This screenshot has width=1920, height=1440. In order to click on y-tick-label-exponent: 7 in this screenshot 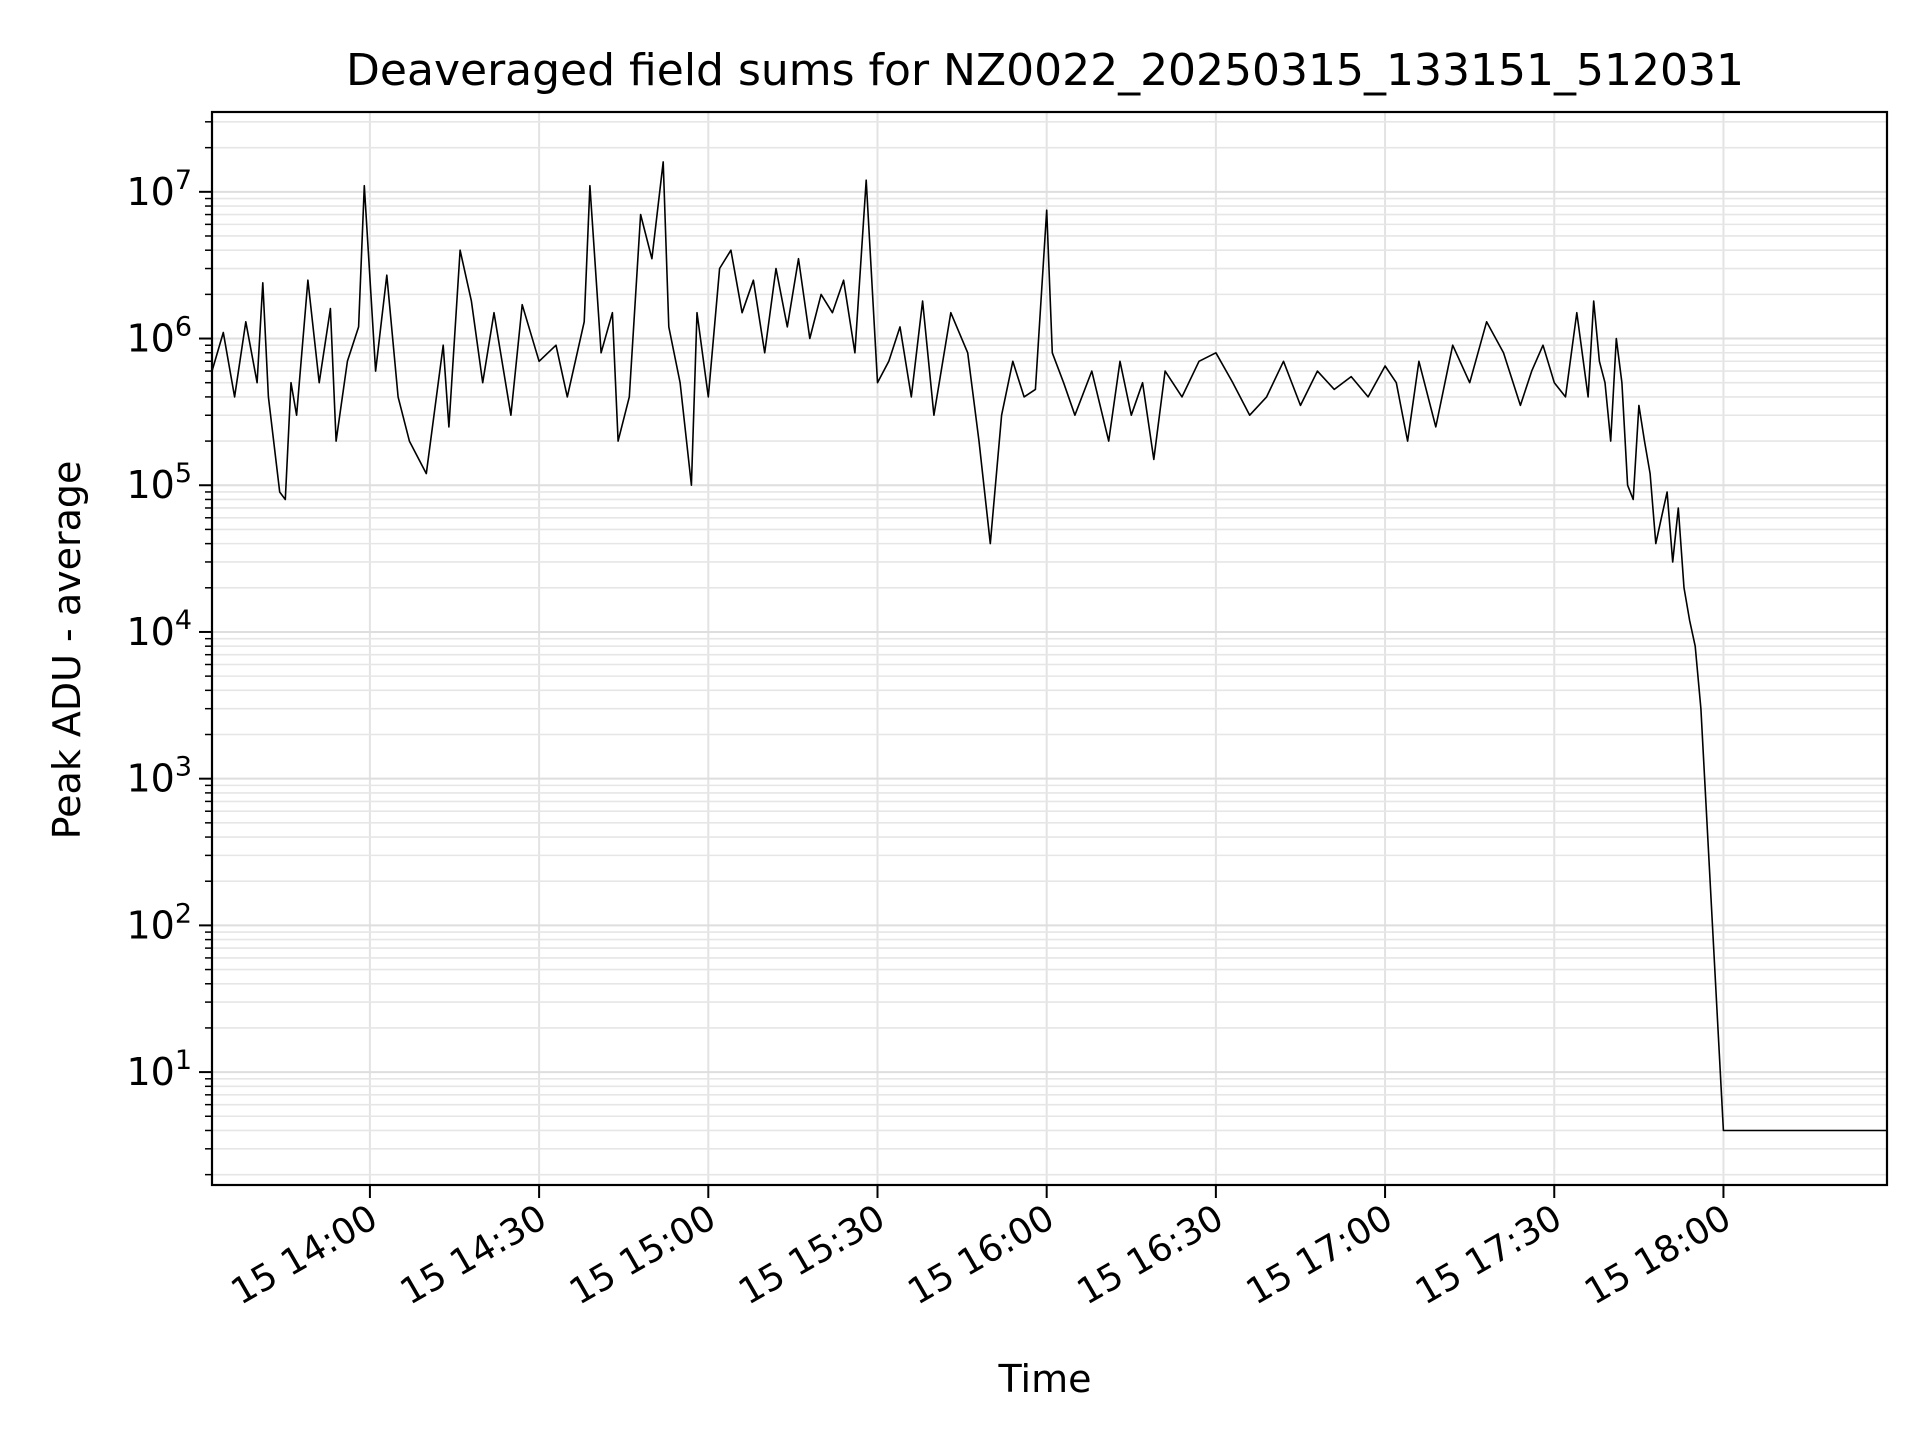, I will do `click(183, 180)`.